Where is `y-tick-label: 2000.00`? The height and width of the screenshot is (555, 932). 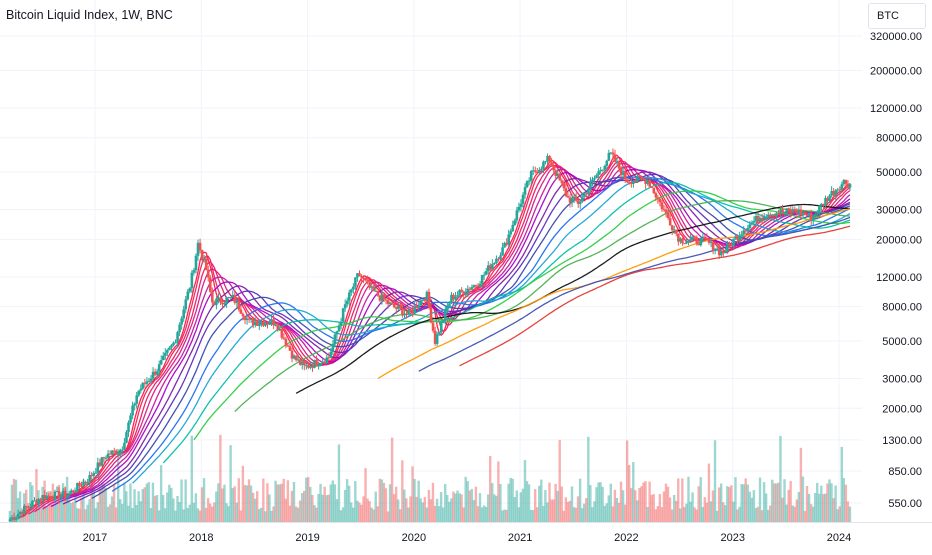 y-tick-label: 2000.00 is located at coordinates (902, 409).